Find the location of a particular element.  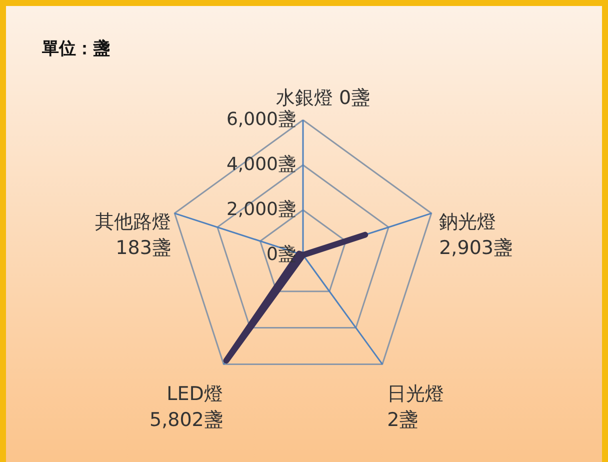

y-tick-label: 0盞 is located at coordinates (281, 254).